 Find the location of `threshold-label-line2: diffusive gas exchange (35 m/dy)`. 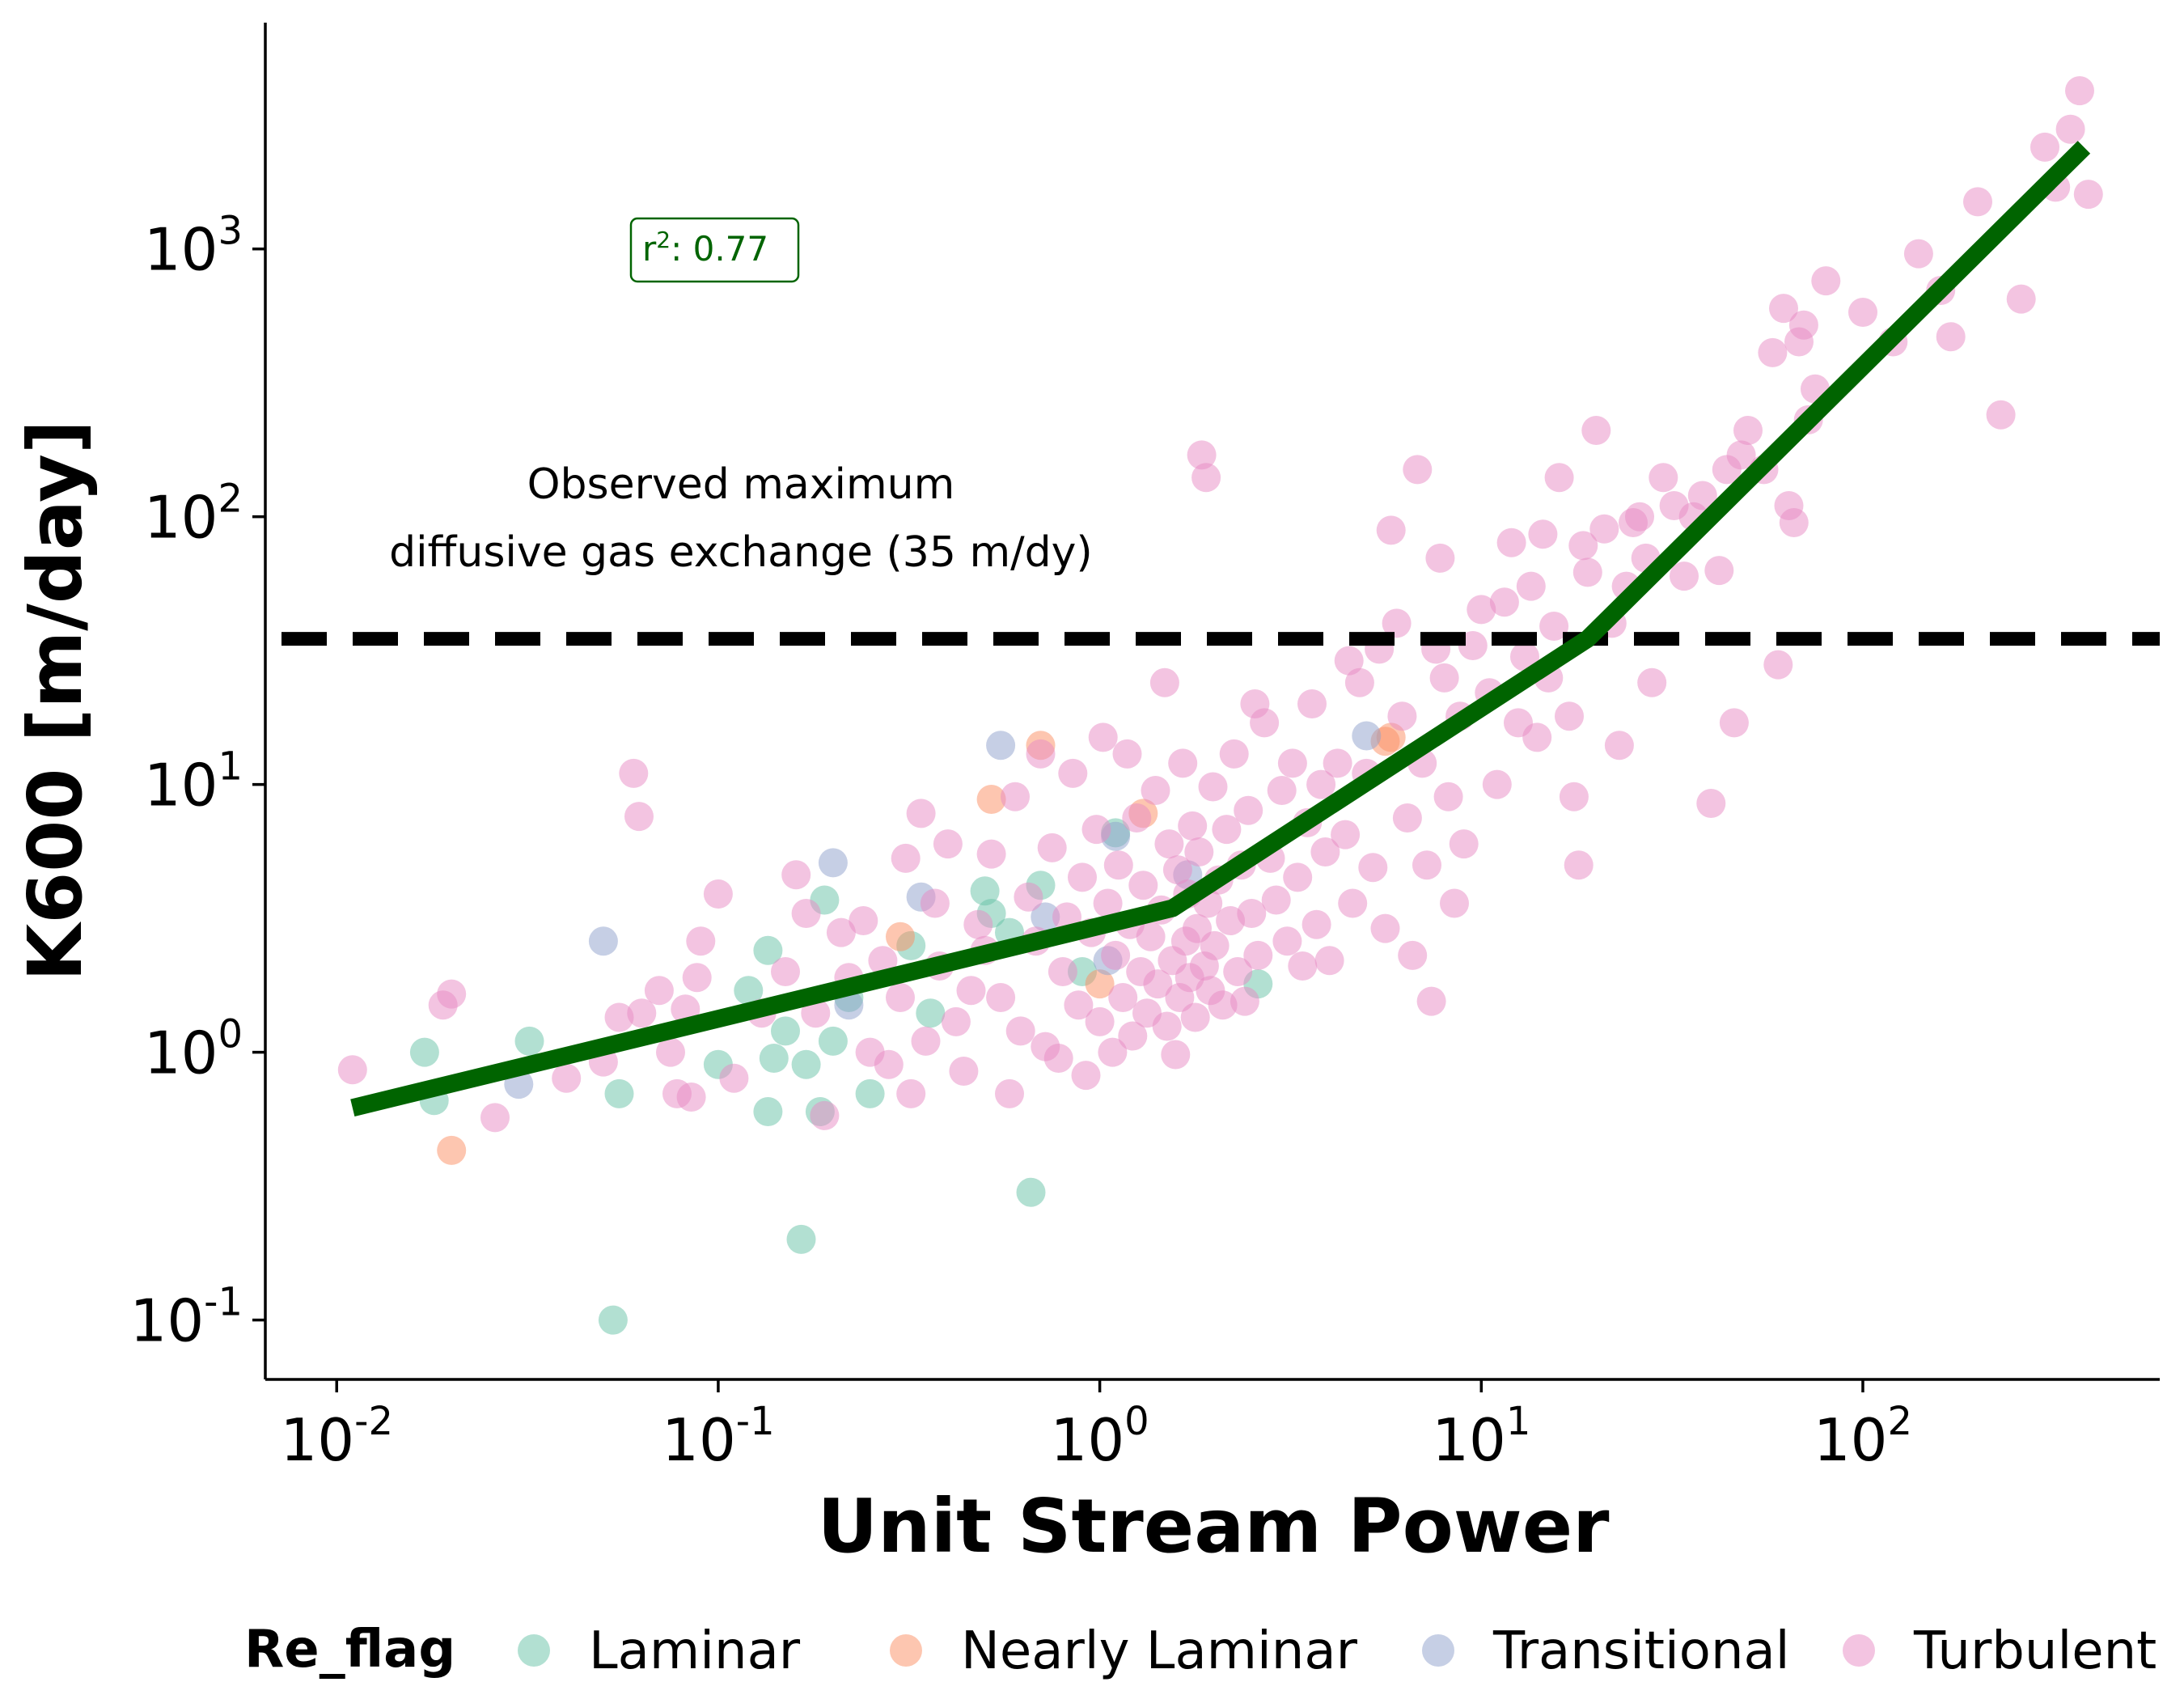

threshold-label-line2: diffusive gas exchange (35 m/dy) is located at coordinates (741, 552).